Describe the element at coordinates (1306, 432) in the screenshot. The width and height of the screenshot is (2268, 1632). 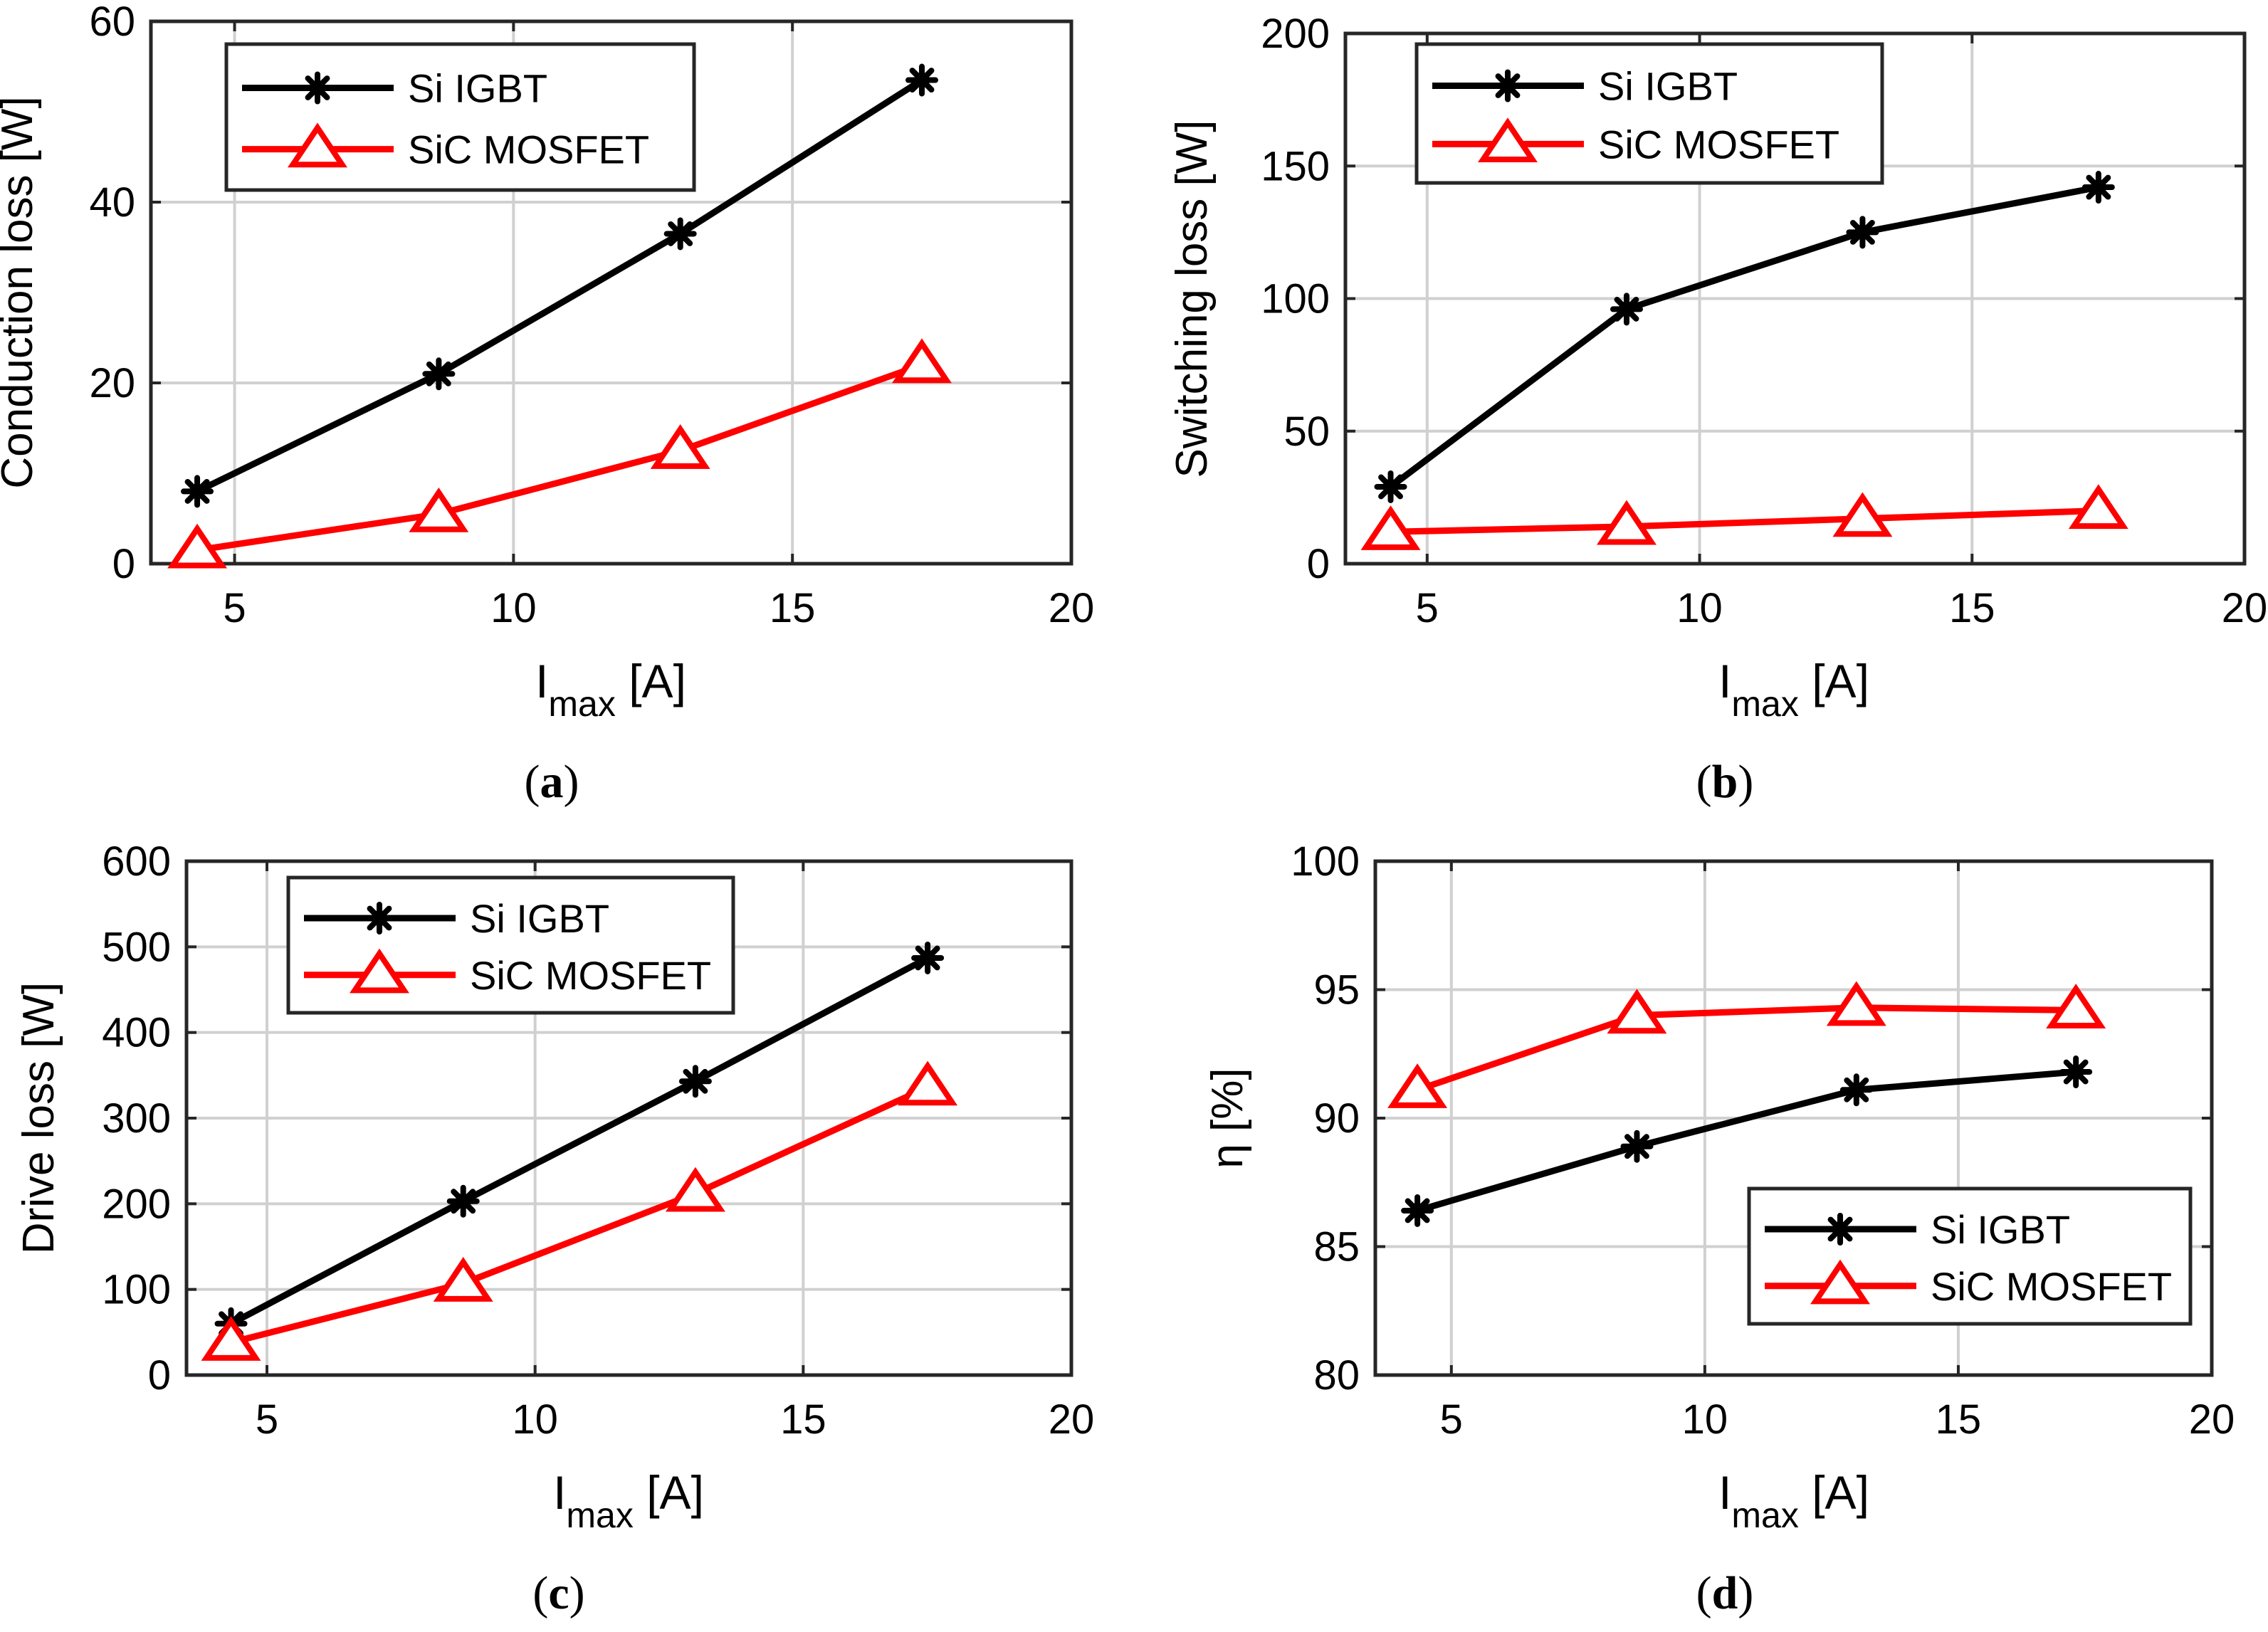
I see `y-tick-label: 50` at that location.